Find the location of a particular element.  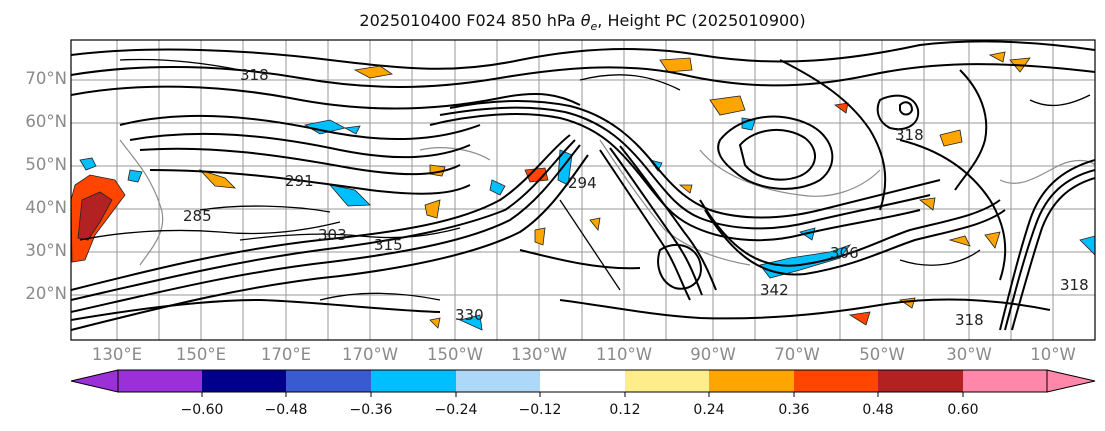

lon-label: 30°W is located at coordinates (969, 354).